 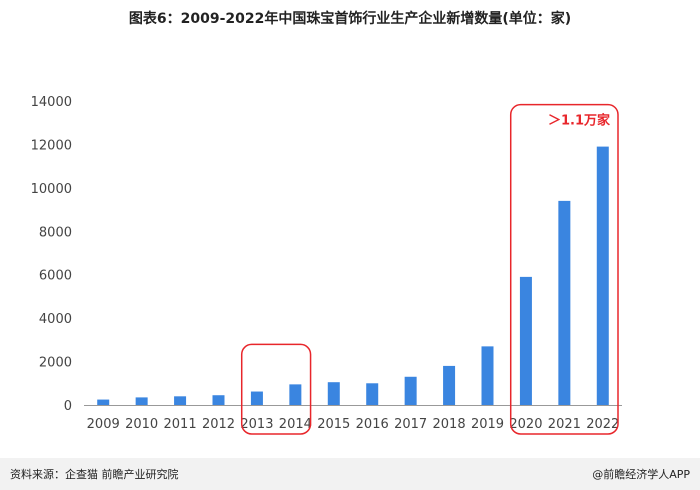 I want to click on chart-title: 图表6：2009-2022年中国珠宝首饰行业生产企业新增数量(单位：家), so click(x=350, y=19).